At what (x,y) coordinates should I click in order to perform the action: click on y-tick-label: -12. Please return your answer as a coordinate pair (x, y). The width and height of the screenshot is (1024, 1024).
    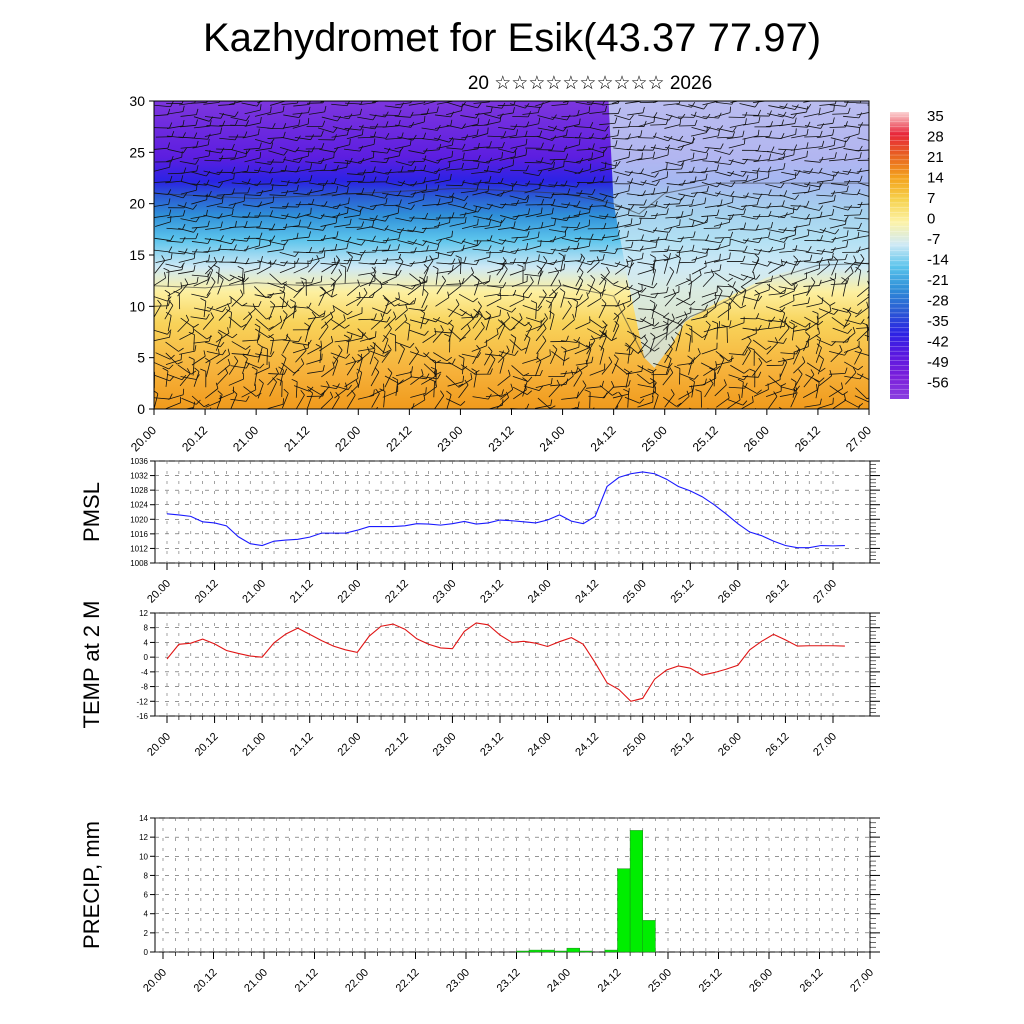
    Looking at the image, I should click on (142, 701).